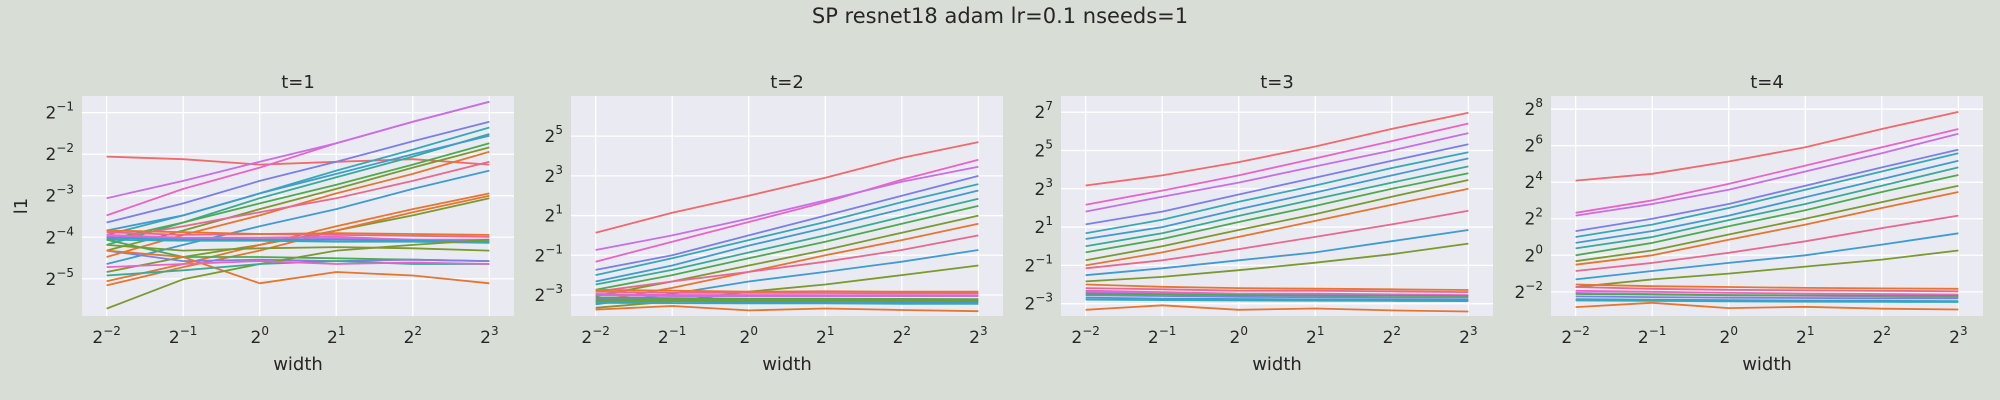 Image resolution: width=2000 pixels, height=400 pixels. What do you see at coordinates (1044, 149) in the screenshot?
I see `y-tick-label: 25` at bounding box center [1044, 149].